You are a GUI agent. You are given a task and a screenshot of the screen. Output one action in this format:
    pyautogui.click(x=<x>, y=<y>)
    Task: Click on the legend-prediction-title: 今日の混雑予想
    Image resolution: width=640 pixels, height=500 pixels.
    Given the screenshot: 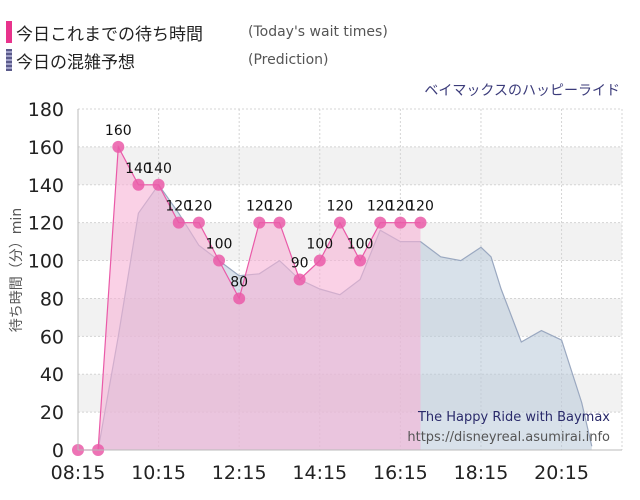 What is the action you would take?
    pyautogui.click(x=75, y=62)
    